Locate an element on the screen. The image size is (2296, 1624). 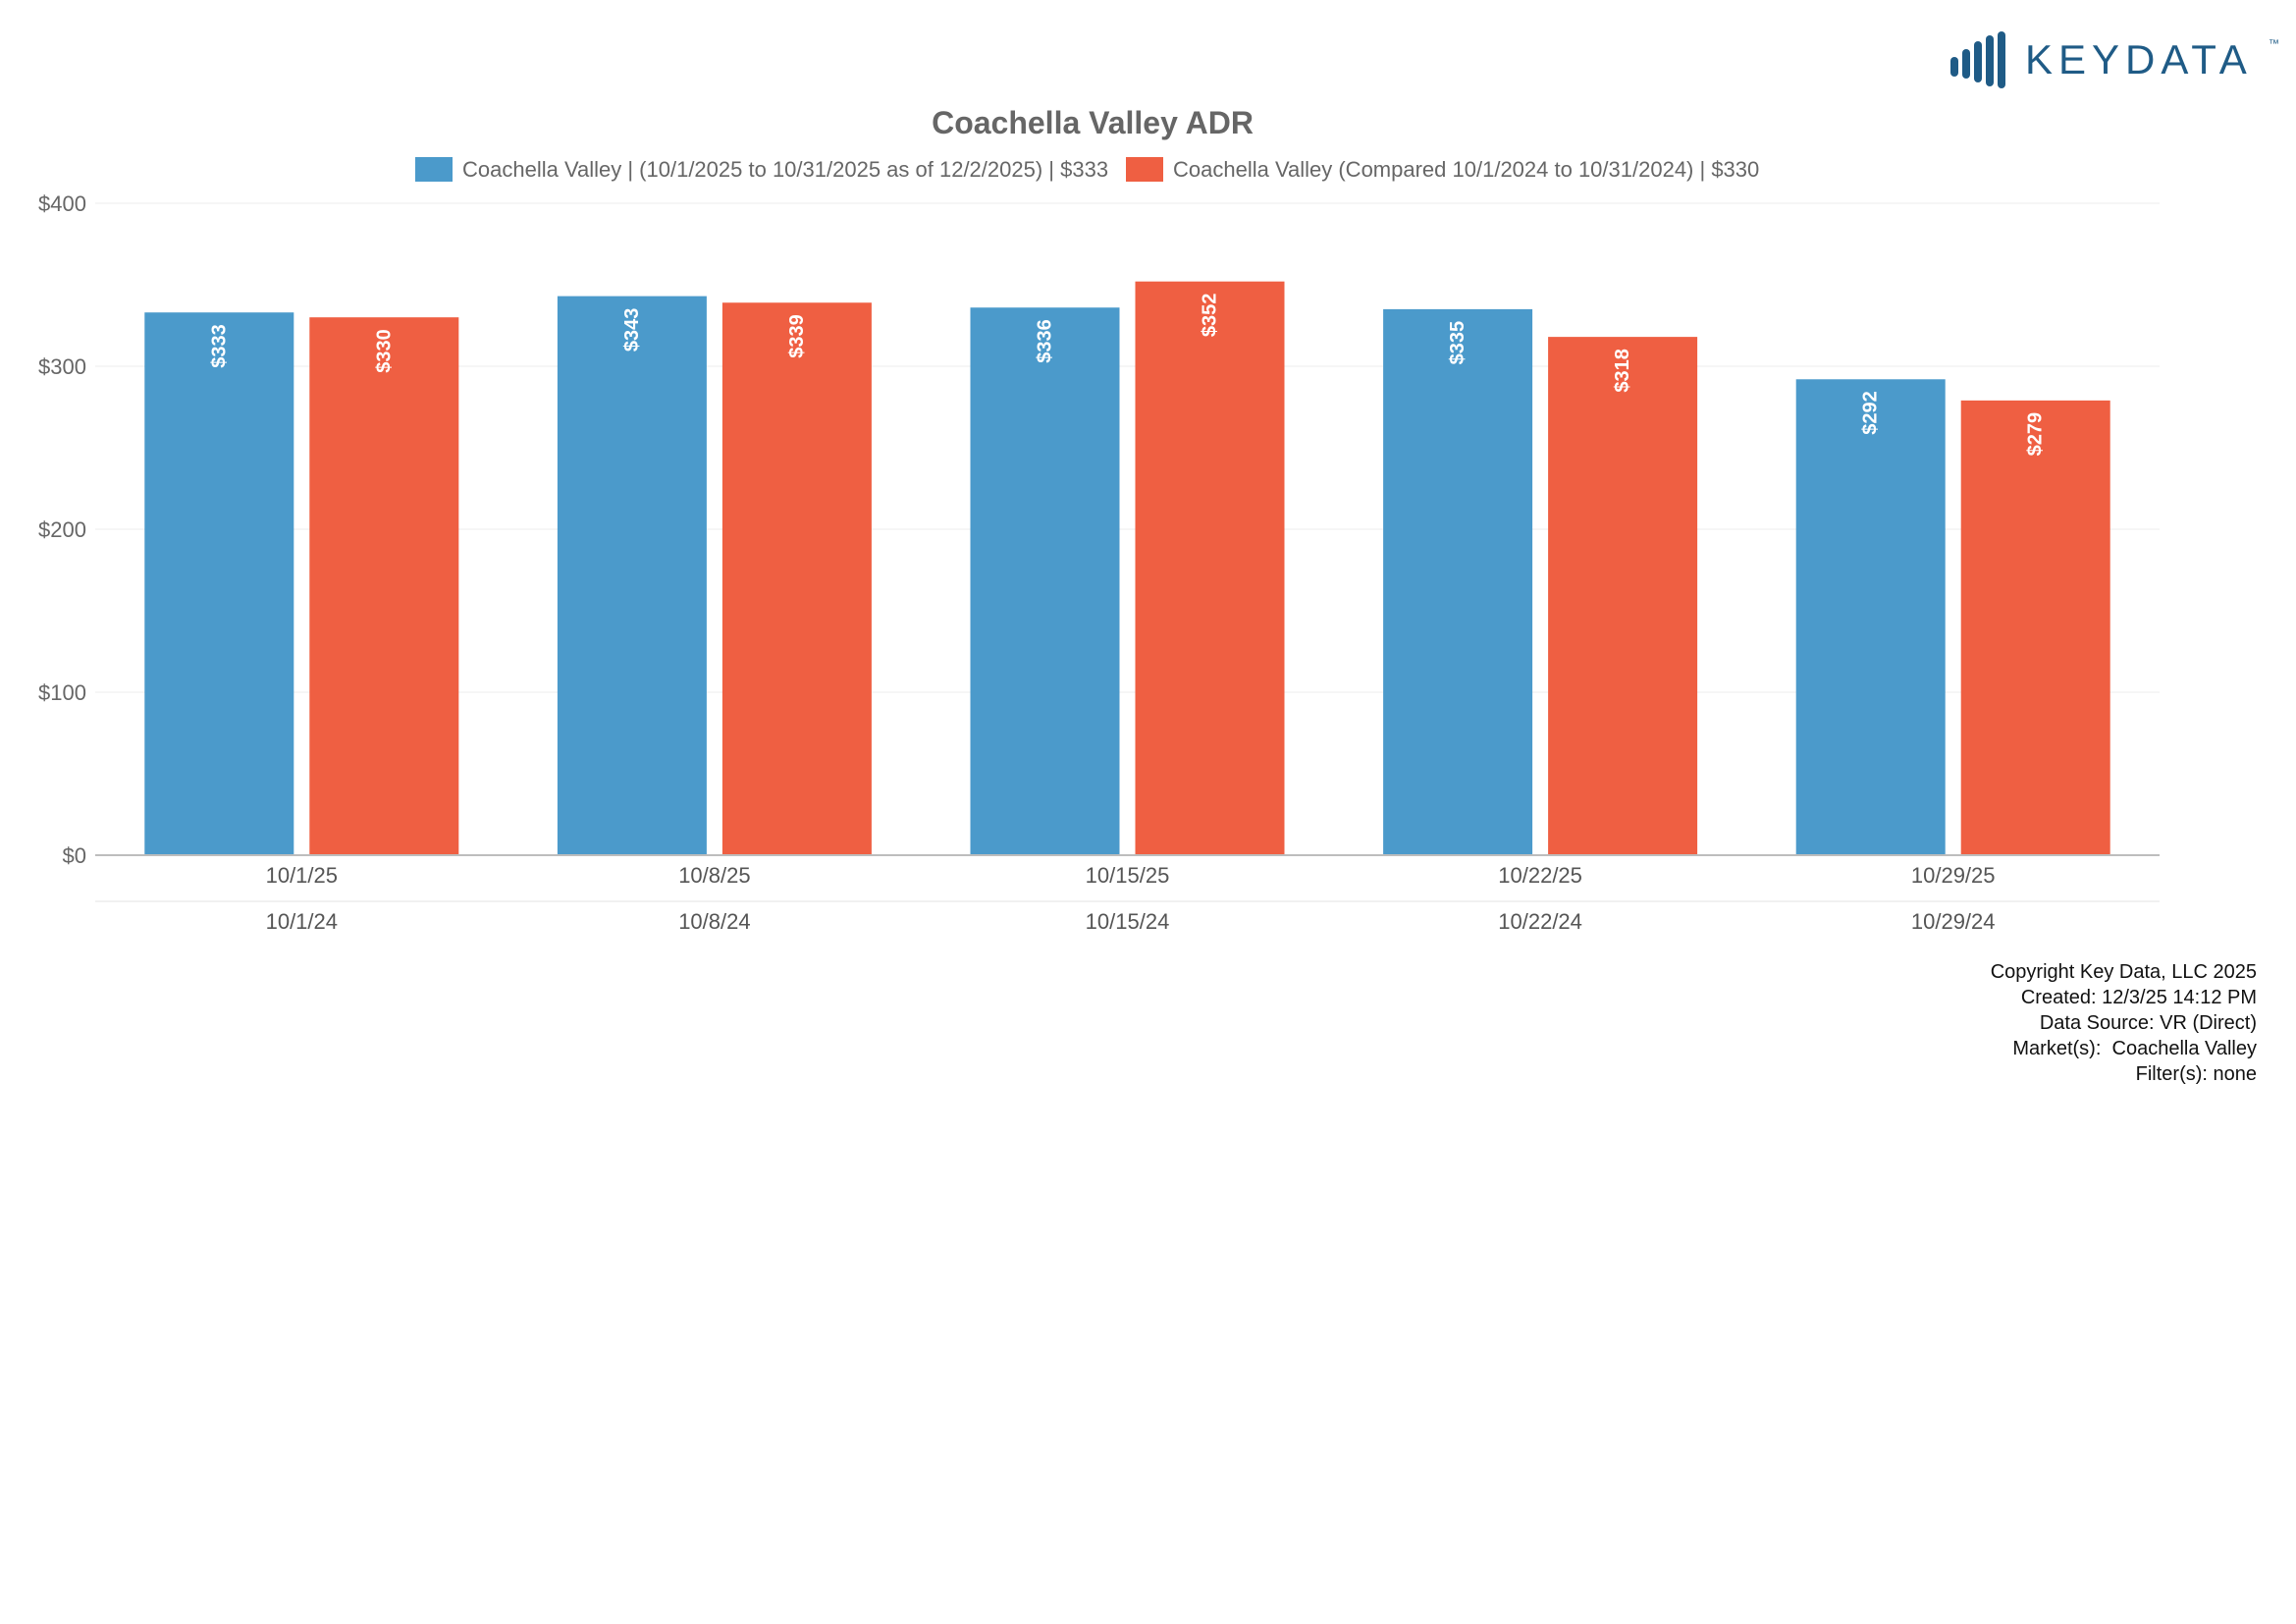
data-source-text: Data Source: VR (Direct) is located at coordinates (2148, 1023).